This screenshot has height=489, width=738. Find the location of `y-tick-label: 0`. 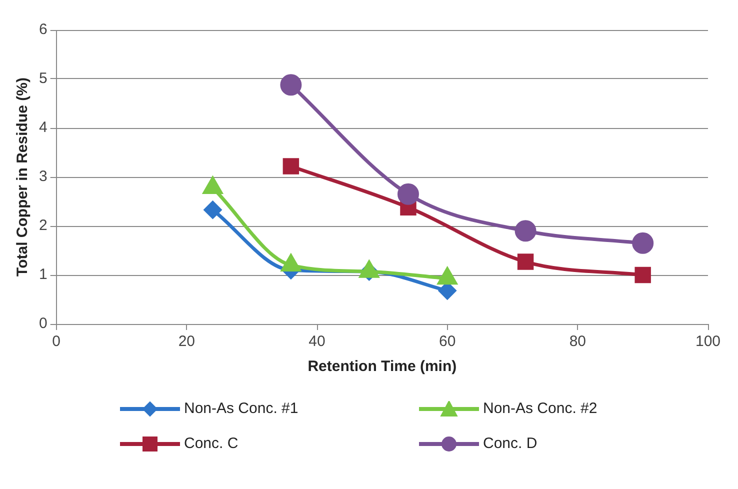

y-tick-label: 0 is located at coordinates (43, 323).